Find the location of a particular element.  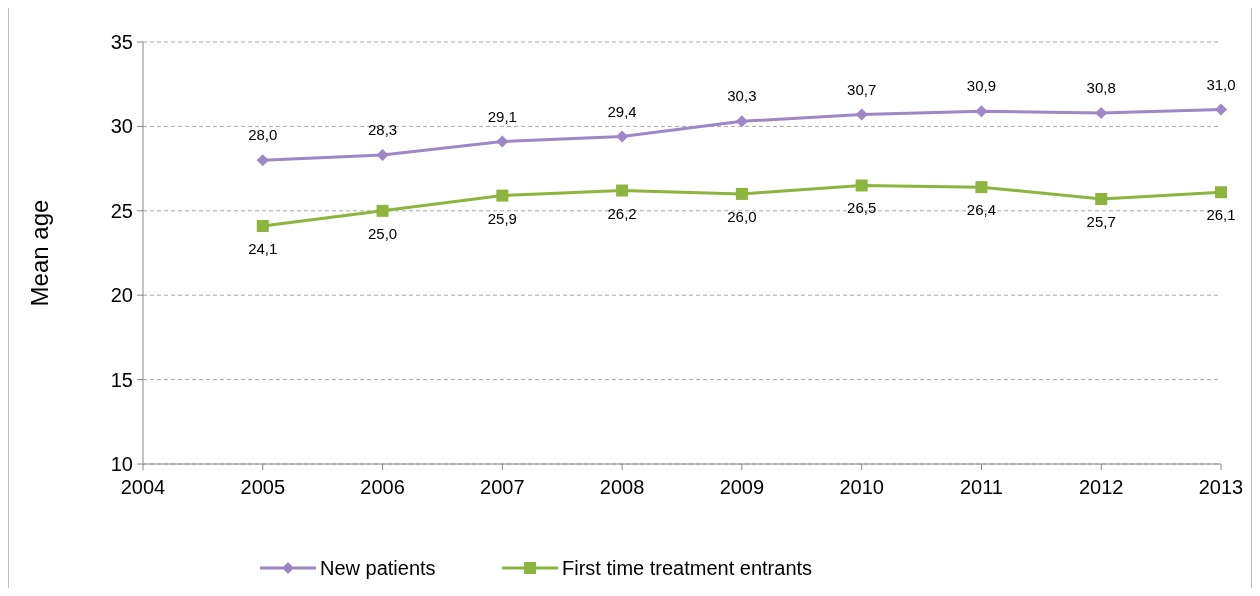

data-label: 25,9 is located at coordinates (502, 218).